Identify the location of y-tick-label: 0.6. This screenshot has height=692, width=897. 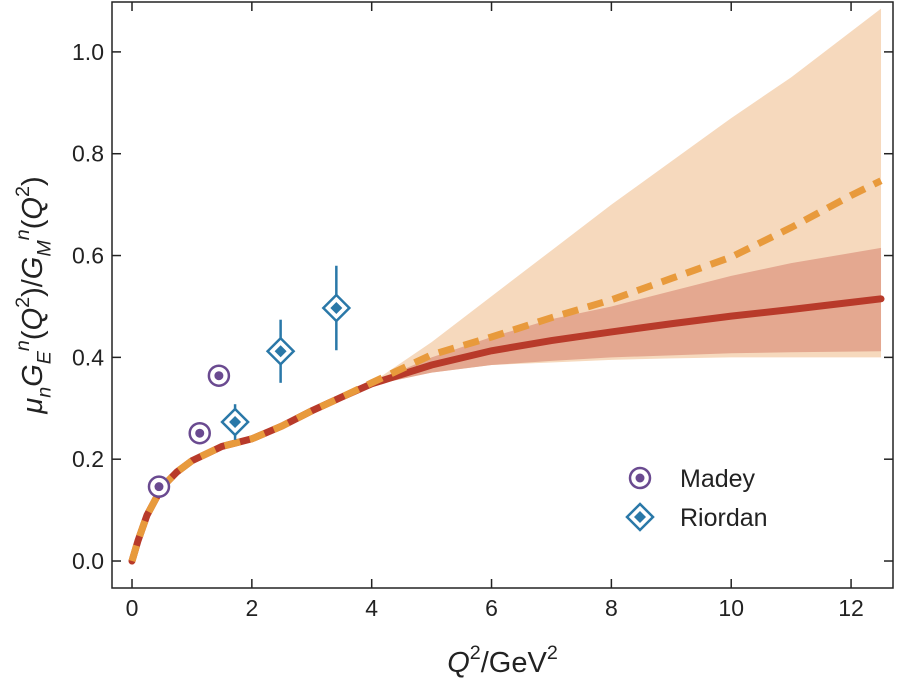
(88, 256).